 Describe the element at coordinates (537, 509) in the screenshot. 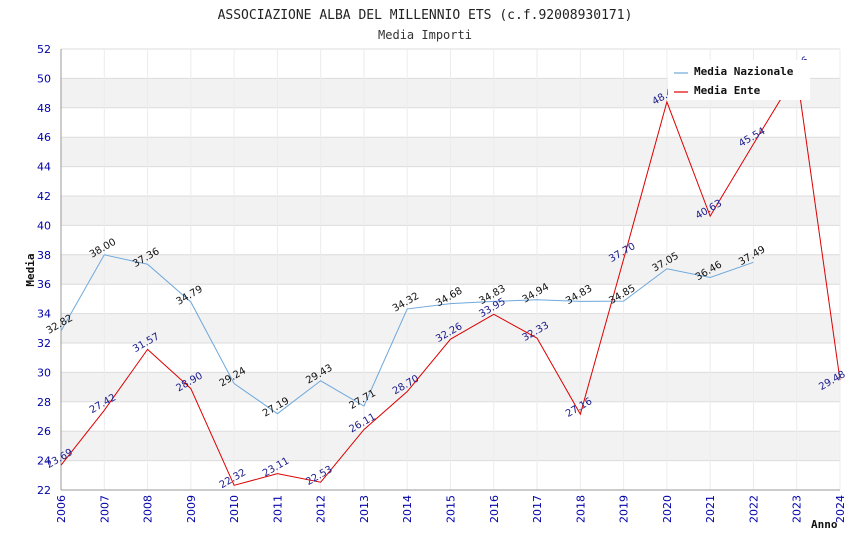

I see `x-tick-label-2017: 2017` at that location.